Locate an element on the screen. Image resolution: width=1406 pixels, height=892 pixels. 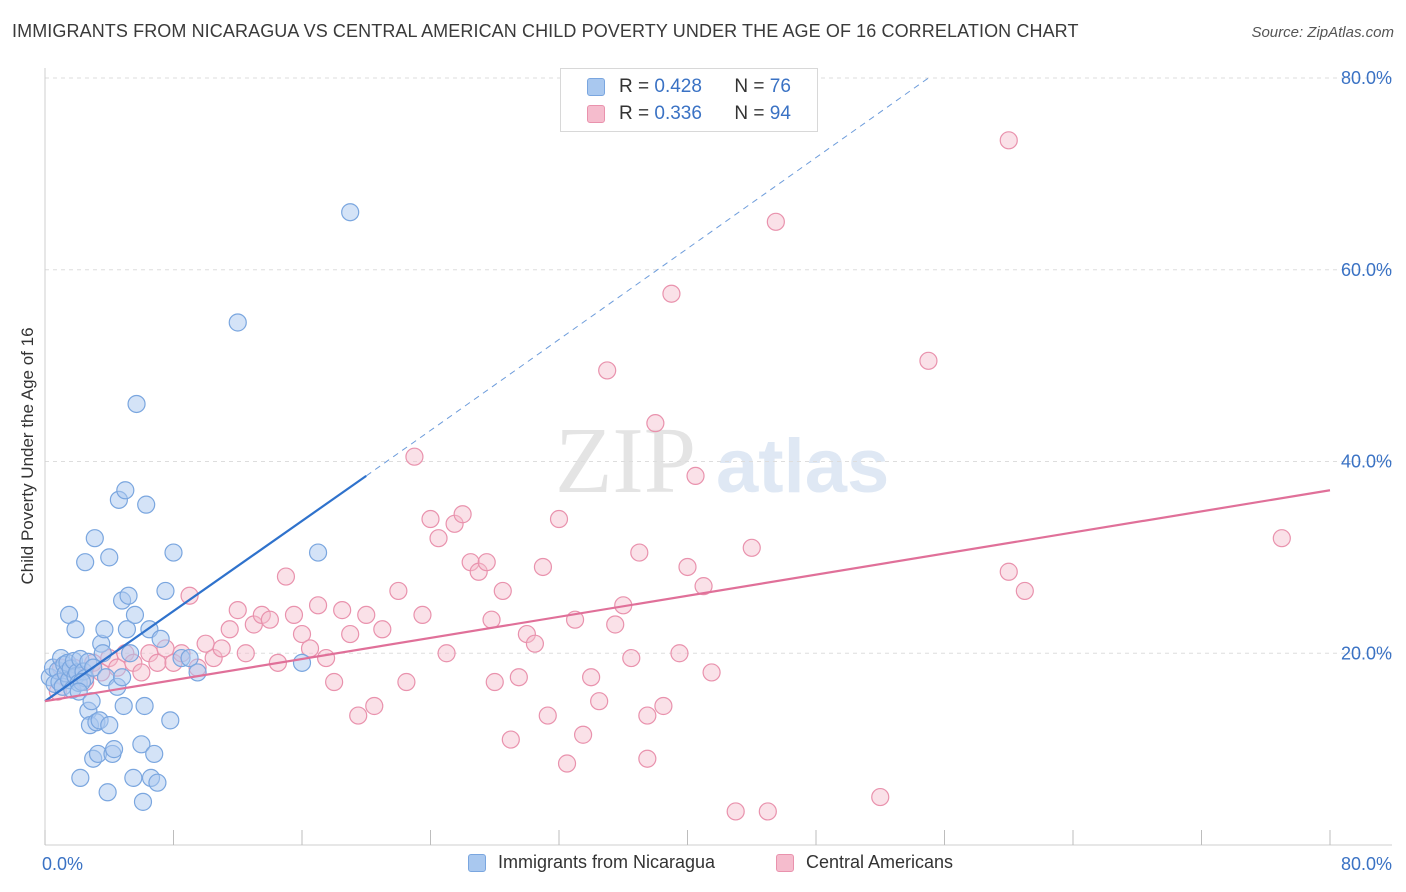
legend-row-nicaragua: R = 0.428 N = 76 is located at coordinates (689, 87).